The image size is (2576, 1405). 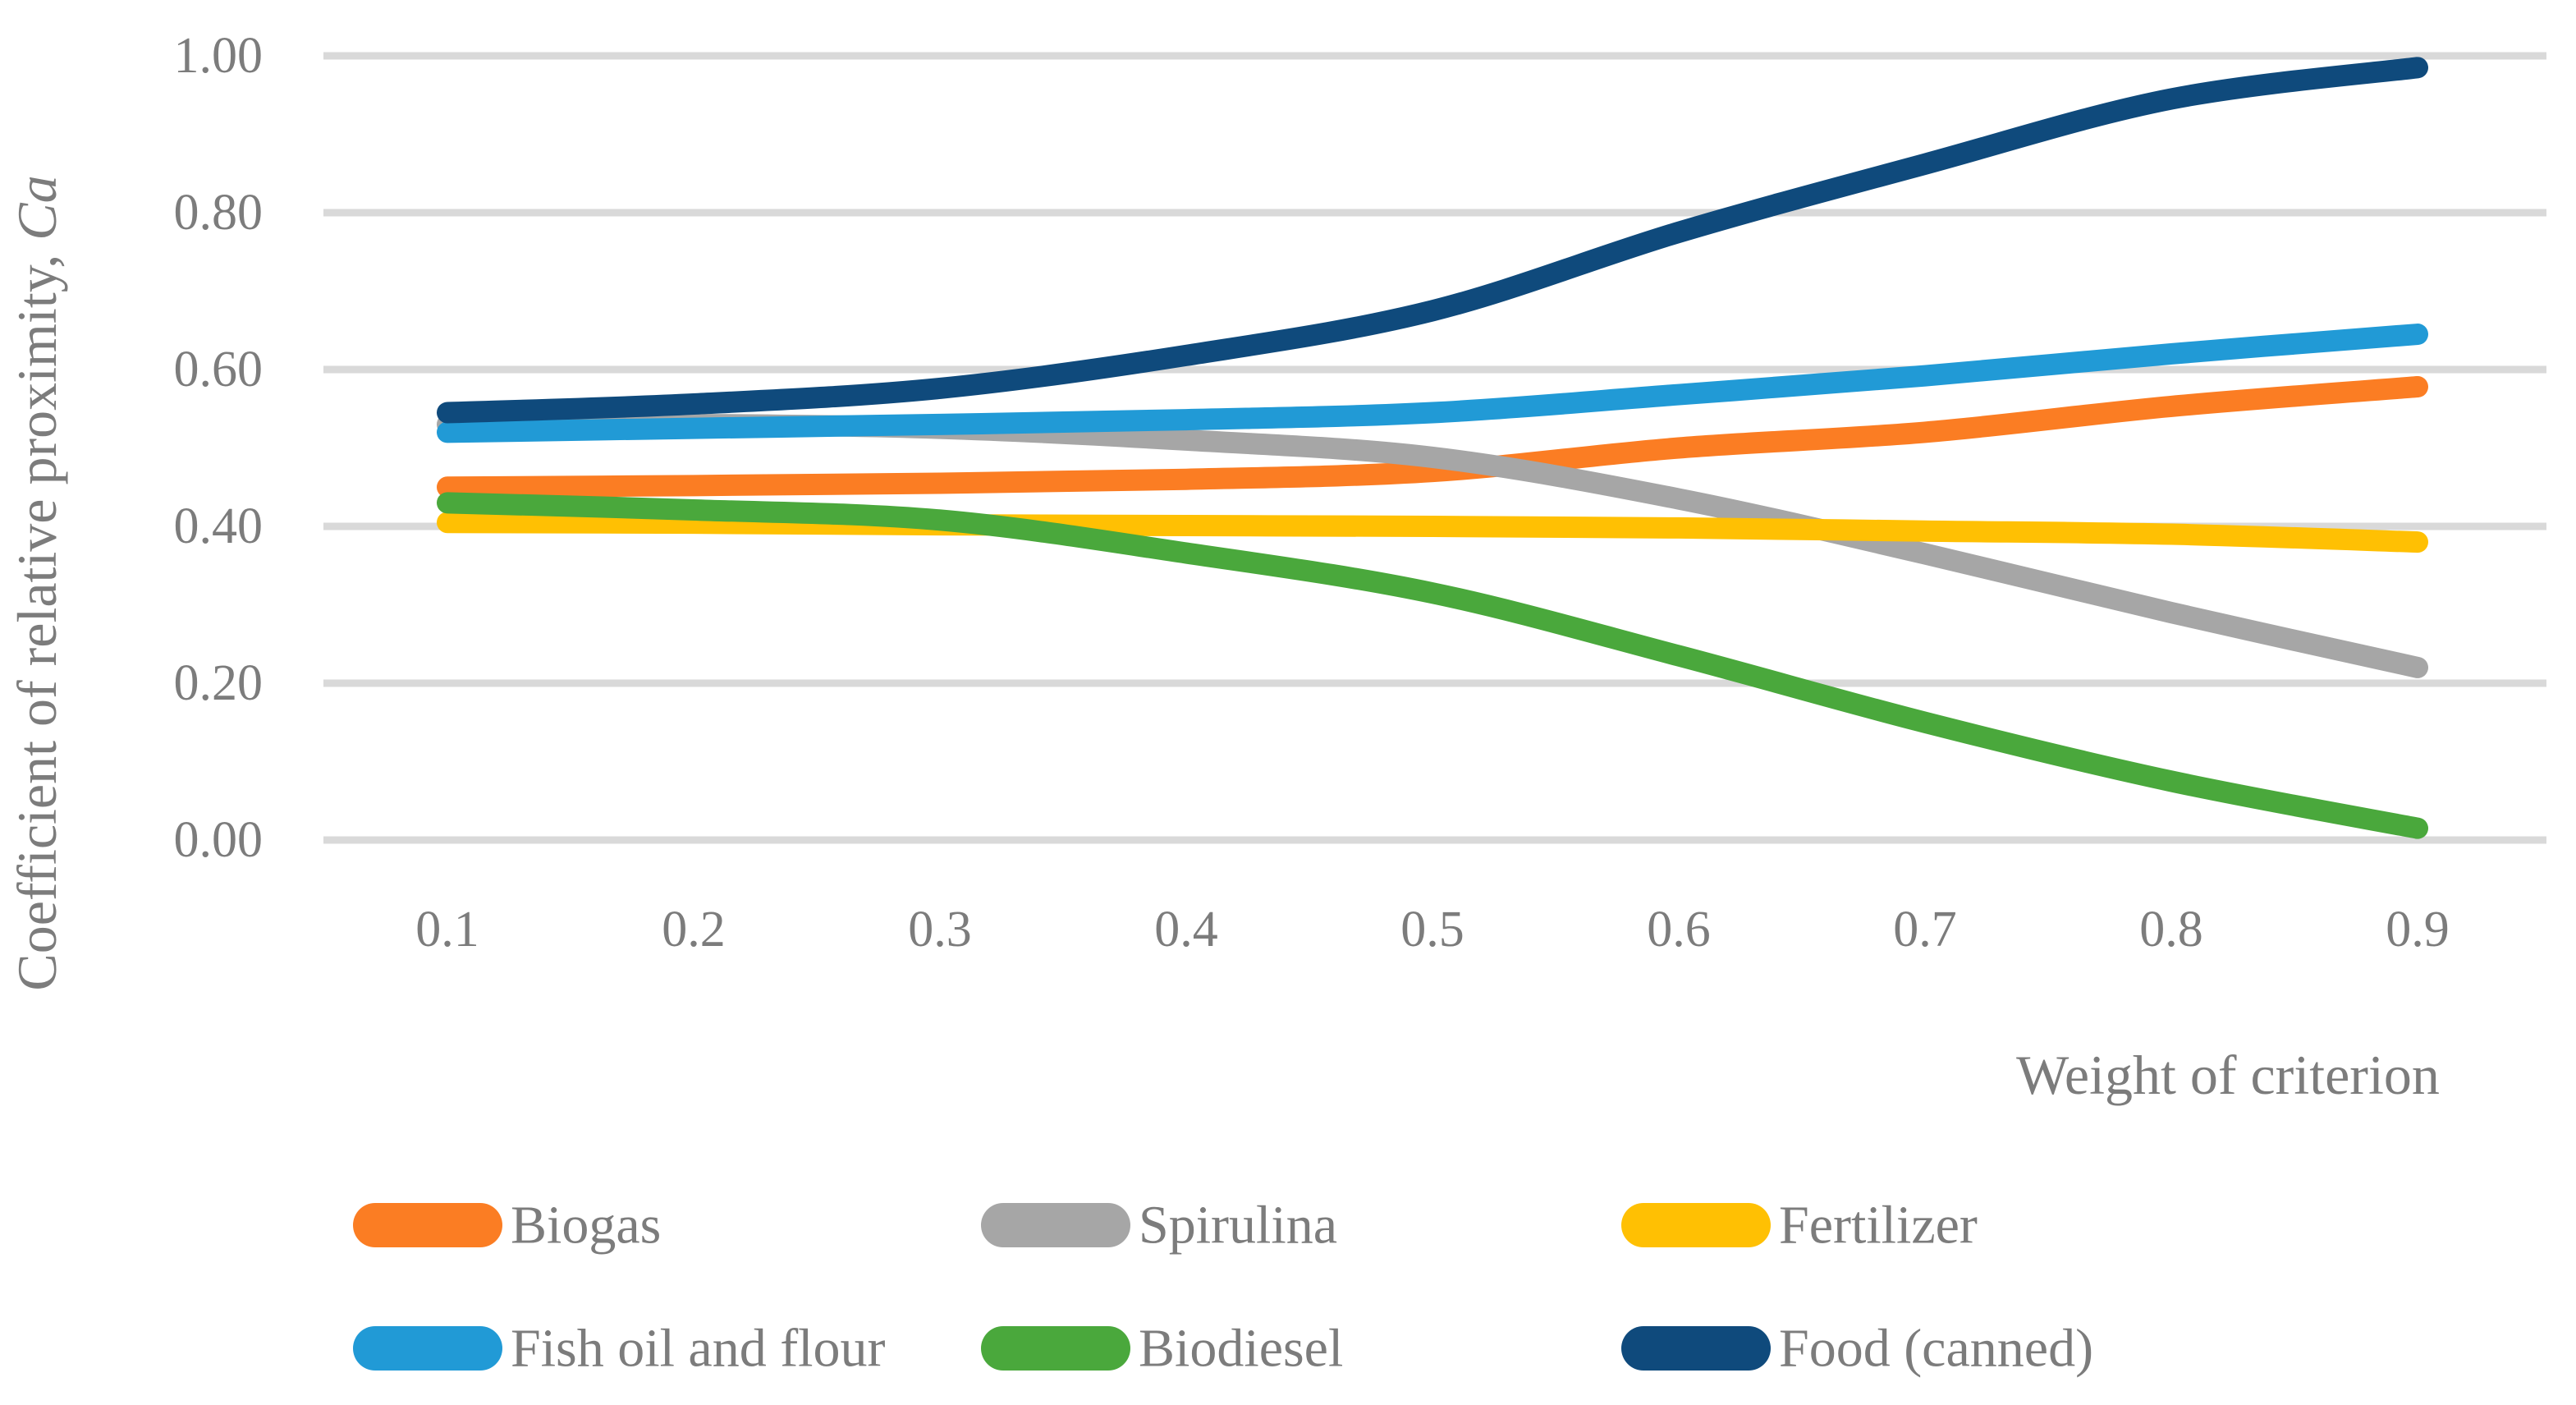 I want to click on y-axis-title-symbol: Ca, so click(x=37, y=207).